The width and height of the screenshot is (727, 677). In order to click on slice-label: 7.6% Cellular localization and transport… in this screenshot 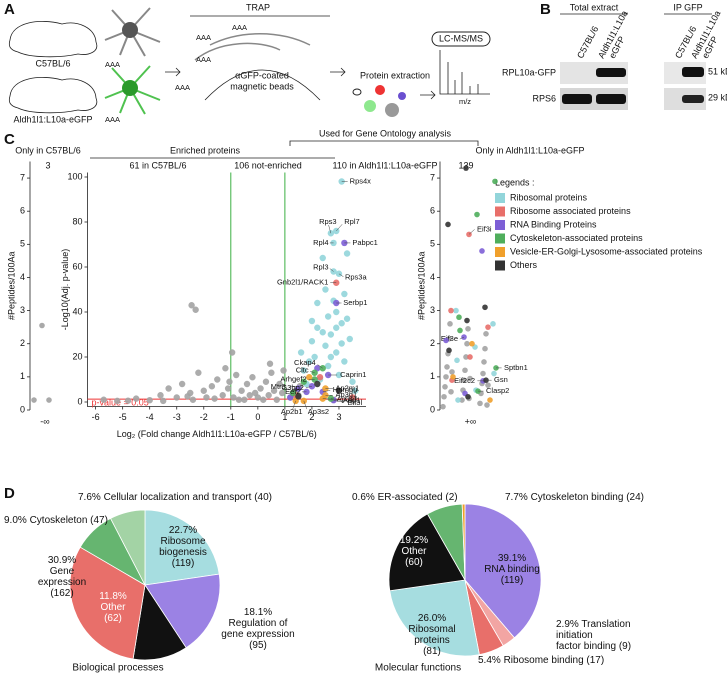, I will do `click(175, 497)`.